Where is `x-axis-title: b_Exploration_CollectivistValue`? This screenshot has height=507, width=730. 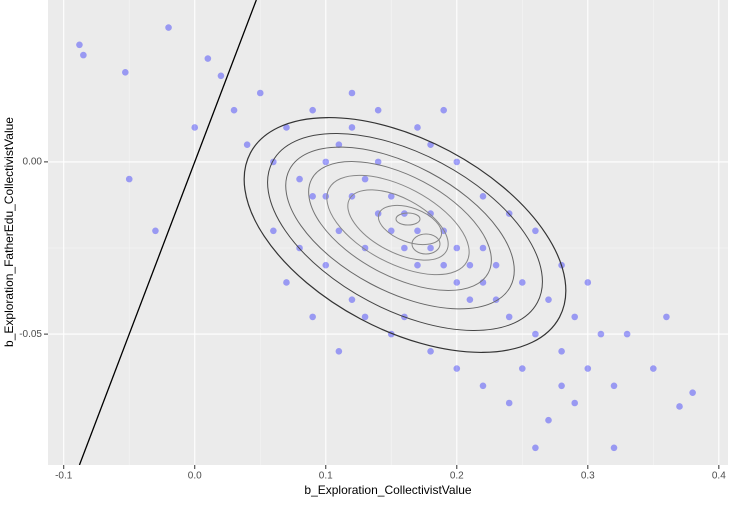 x-axis-title: b_Exploration_CollectivistValue is located at coordinates (388, 490).